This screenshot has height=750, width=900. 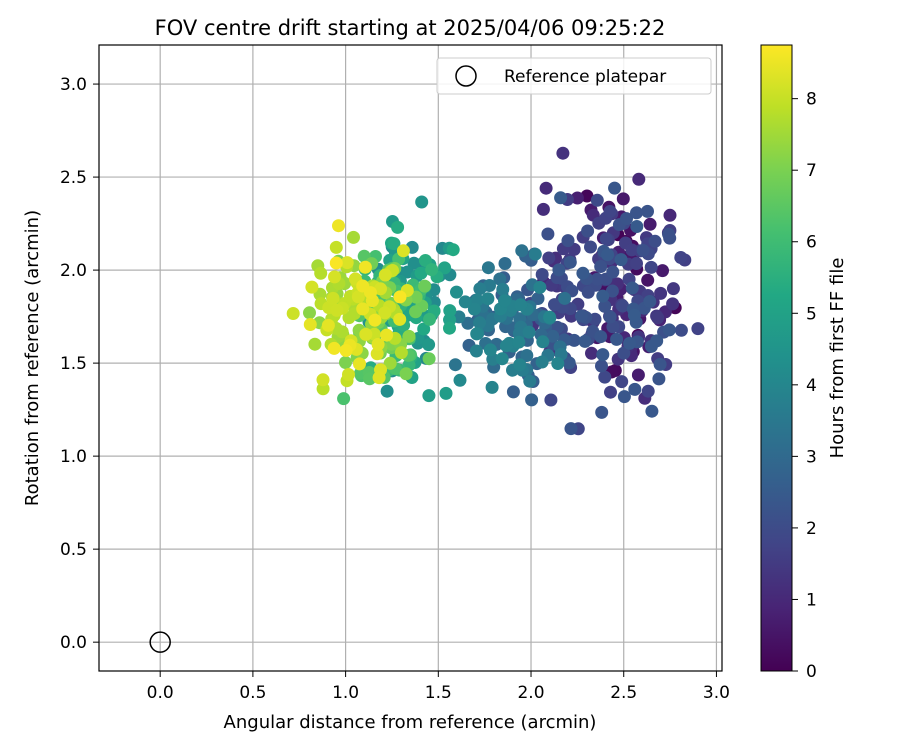 What do you see at coordinates (73, 457) in the screenshot?
I see `y-tick-label: 1.0` at bounding box center [73, 457].